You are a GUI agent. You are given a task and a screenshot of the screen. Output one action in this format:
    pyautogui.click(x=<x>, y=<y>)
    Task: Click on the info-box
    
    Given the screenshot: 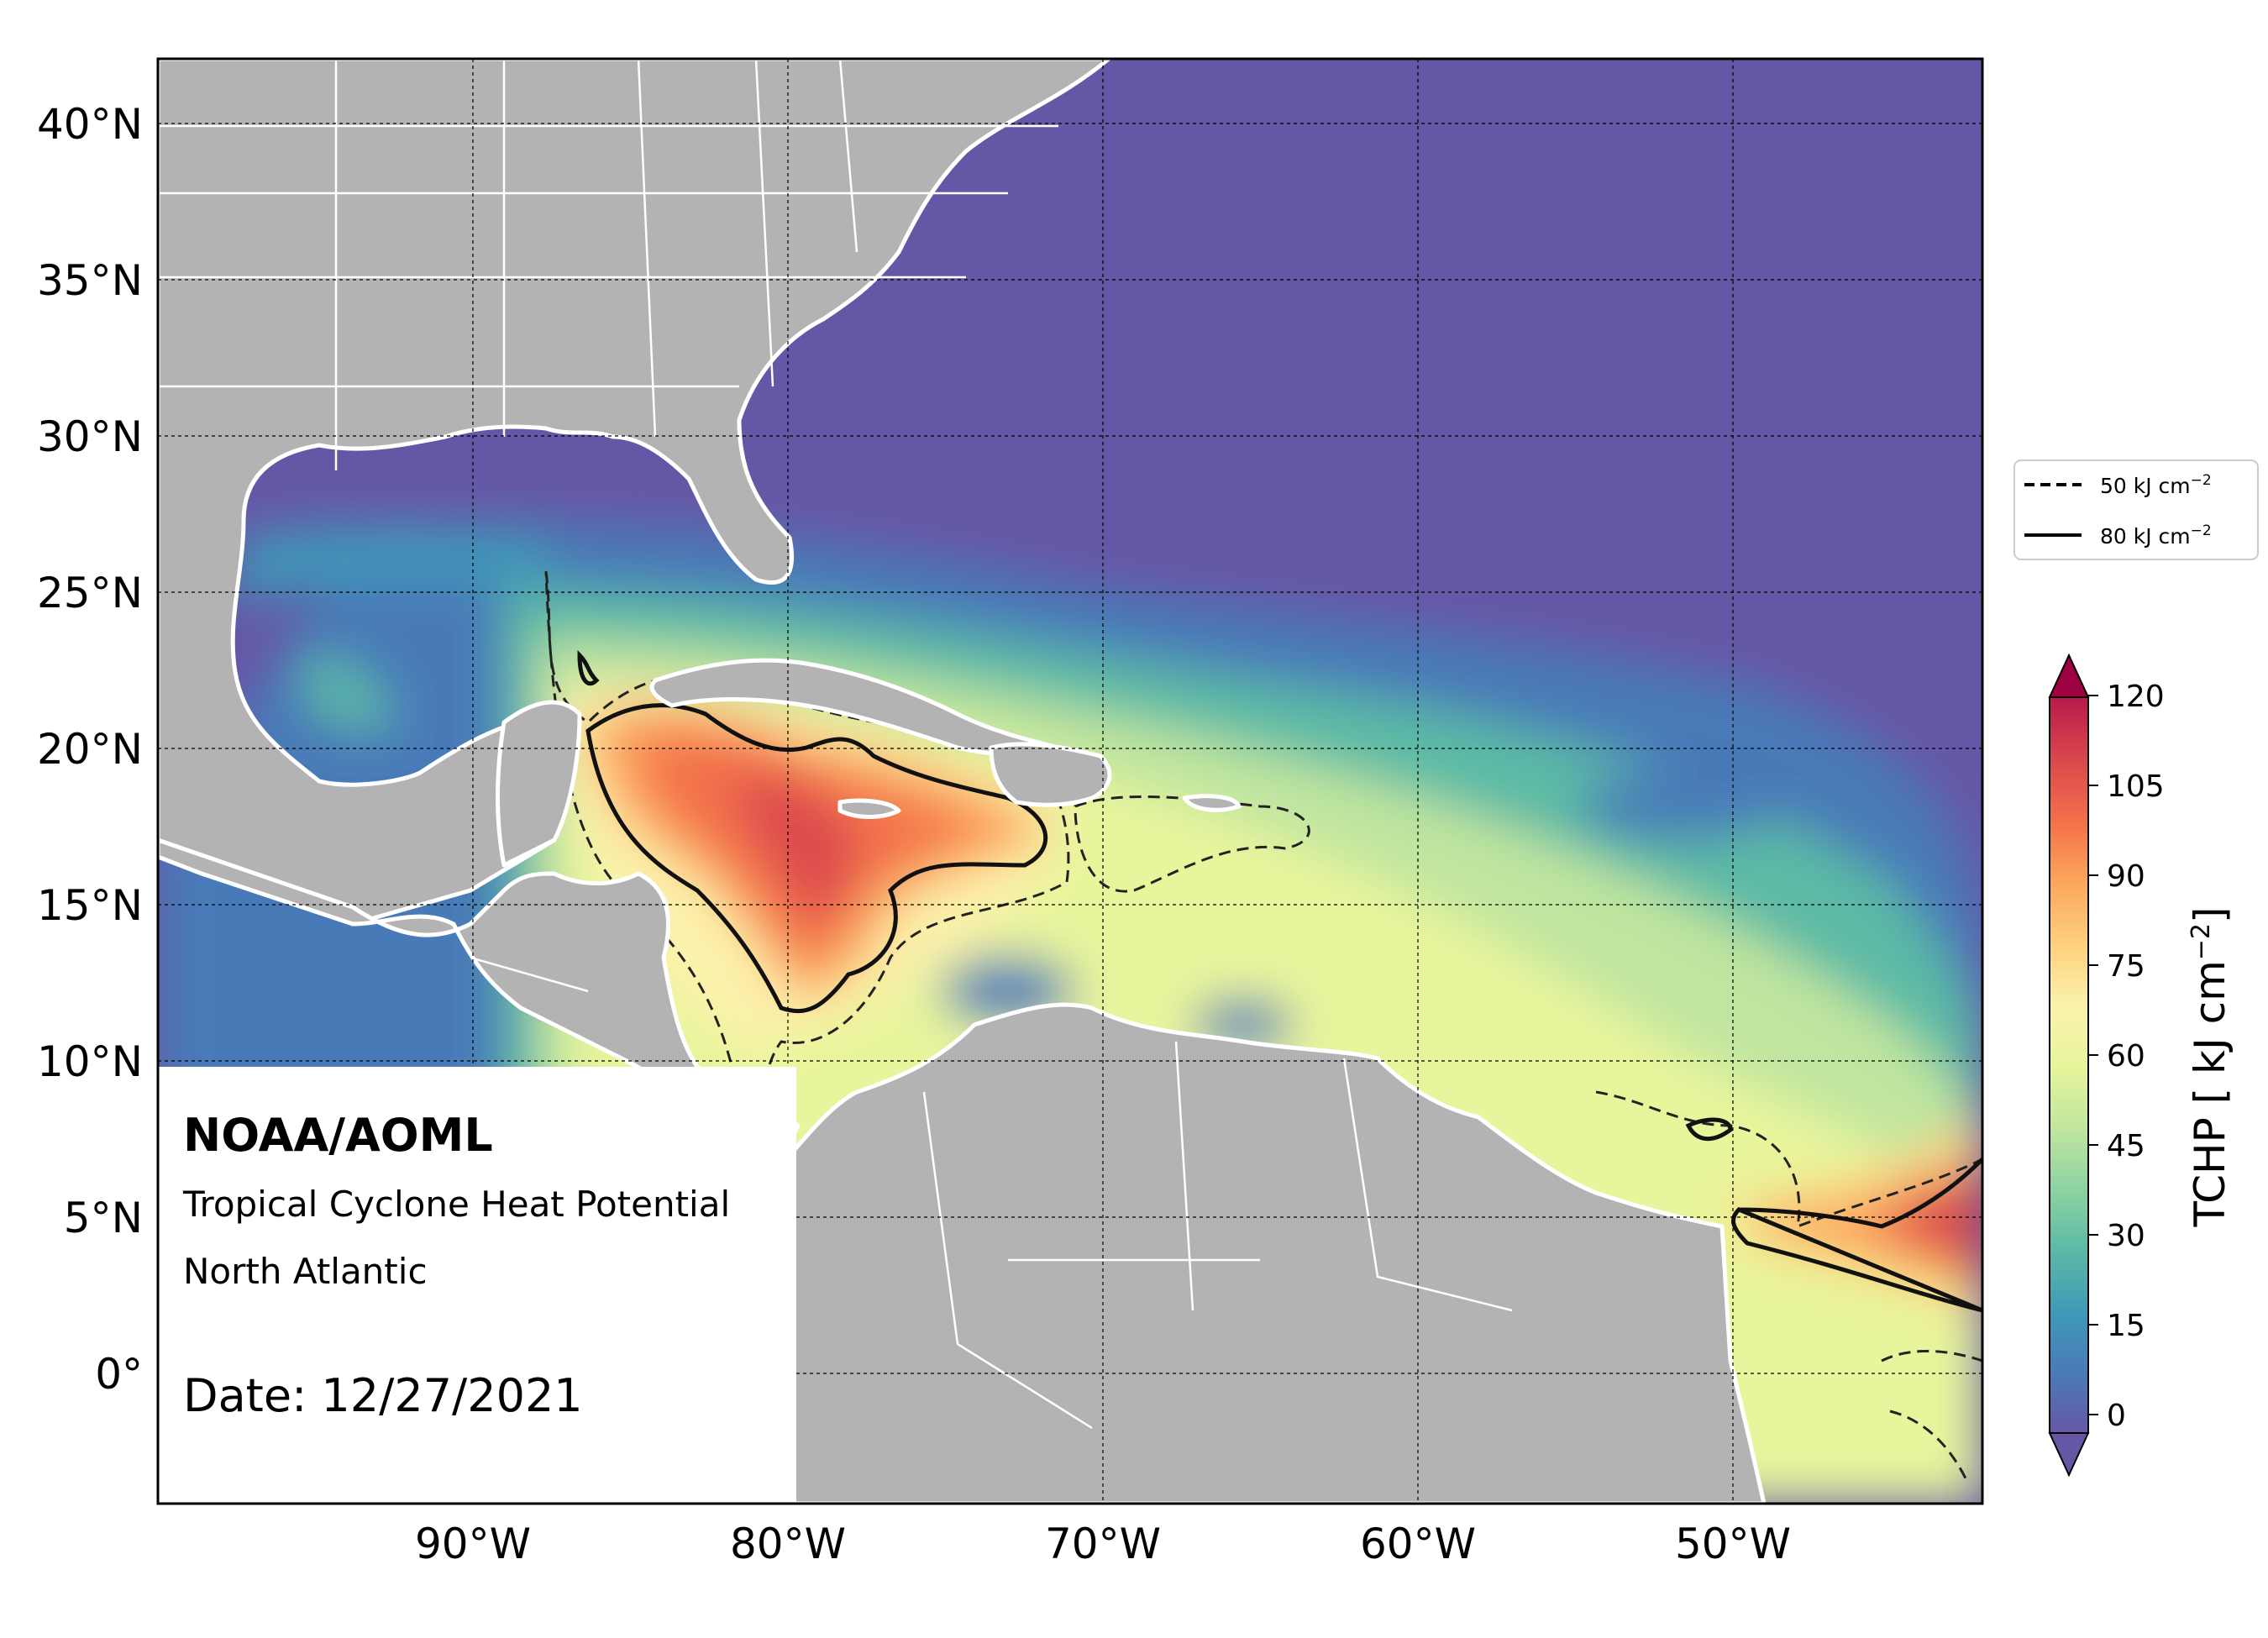 What is the action you would take?
    pyautogui.click(x=477, y=1285)
    